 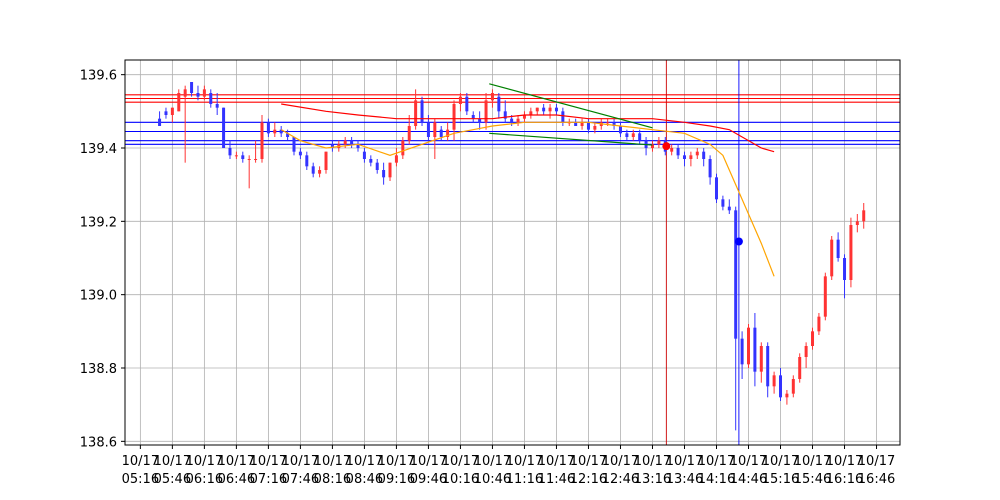 I want to click on x-tick-label-time: 11:46, so click(x=556, y=479).